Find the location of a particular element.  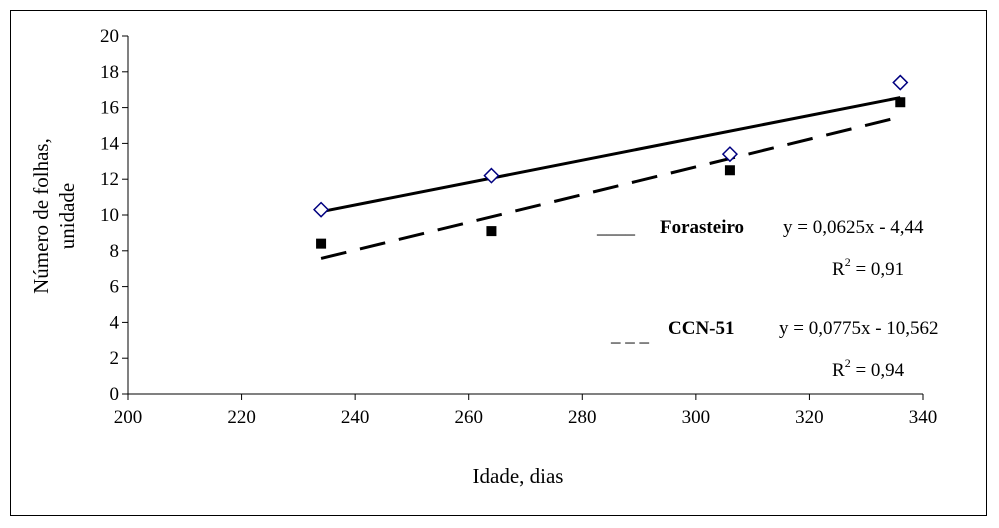

y-tick-label: 12 is located at coordinates (109, 179).